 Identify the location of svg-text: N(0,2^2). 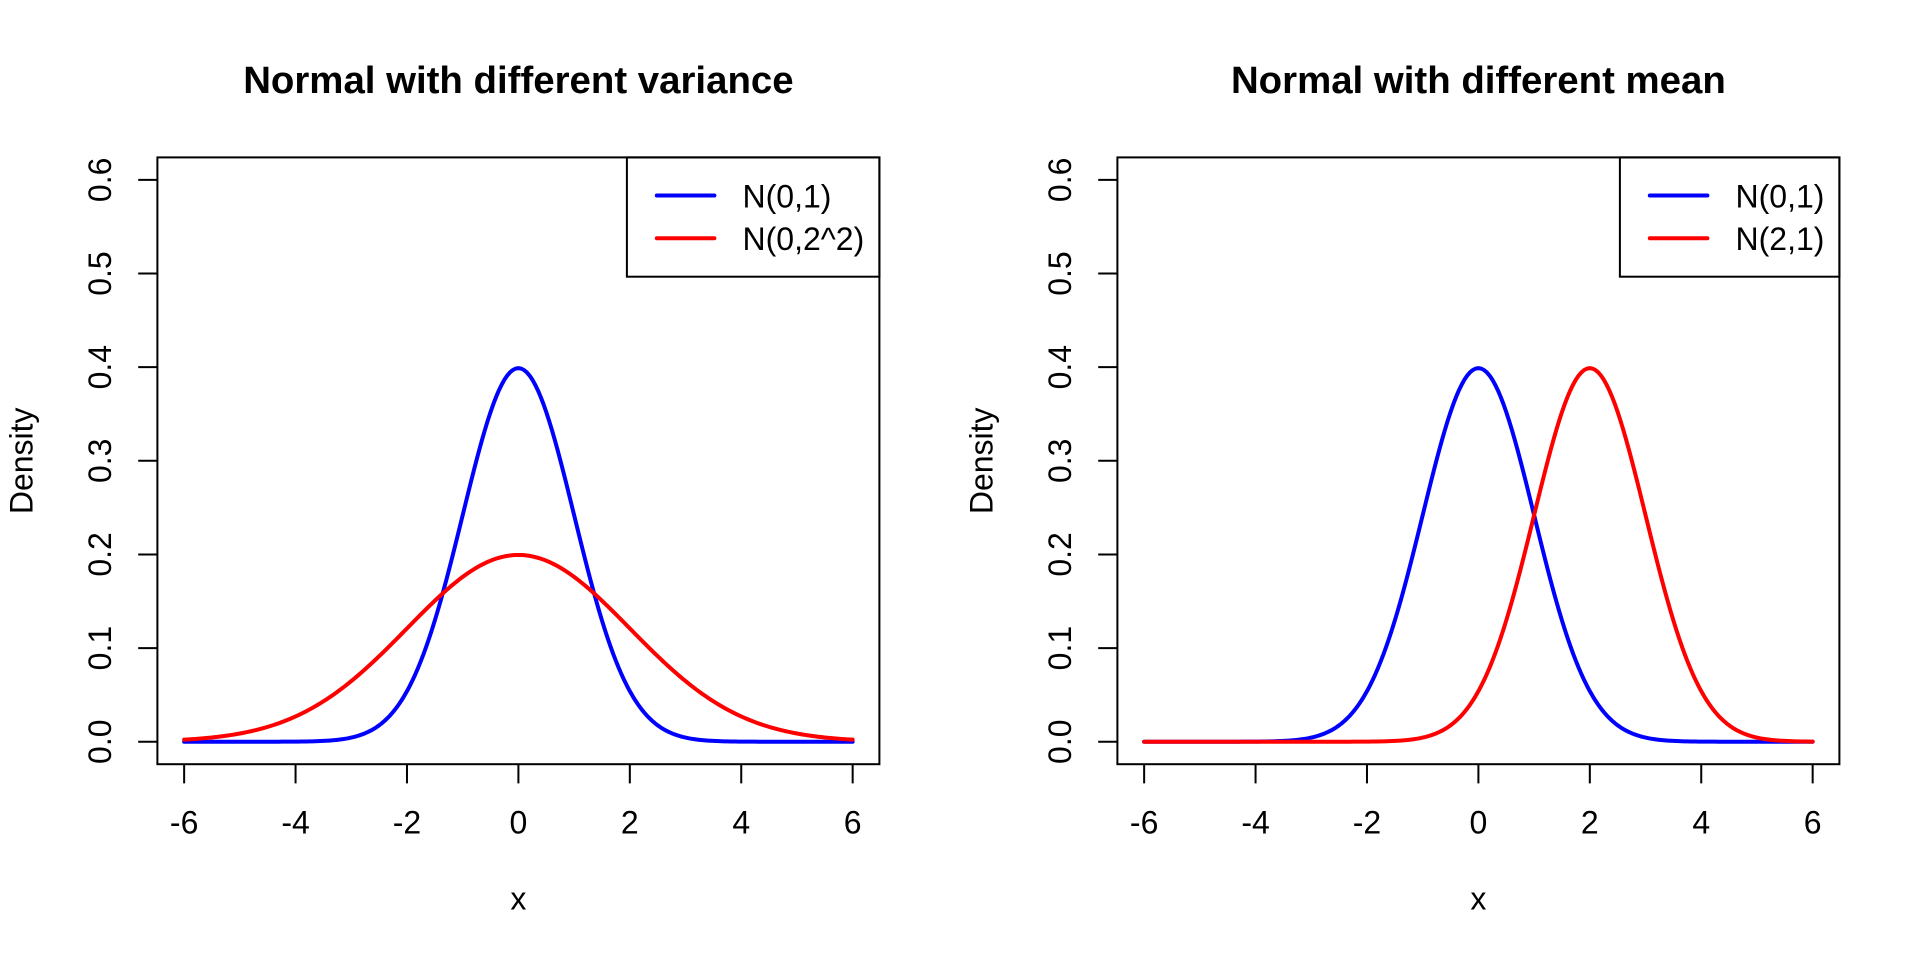
(804, 239).